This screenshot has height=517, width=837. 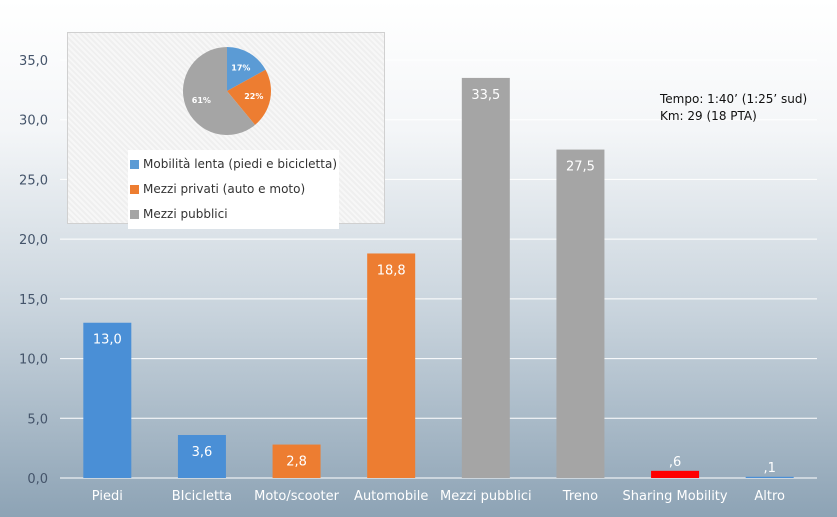 I want to click on y-tick-label: 10,0, so click(x=33, y=360).